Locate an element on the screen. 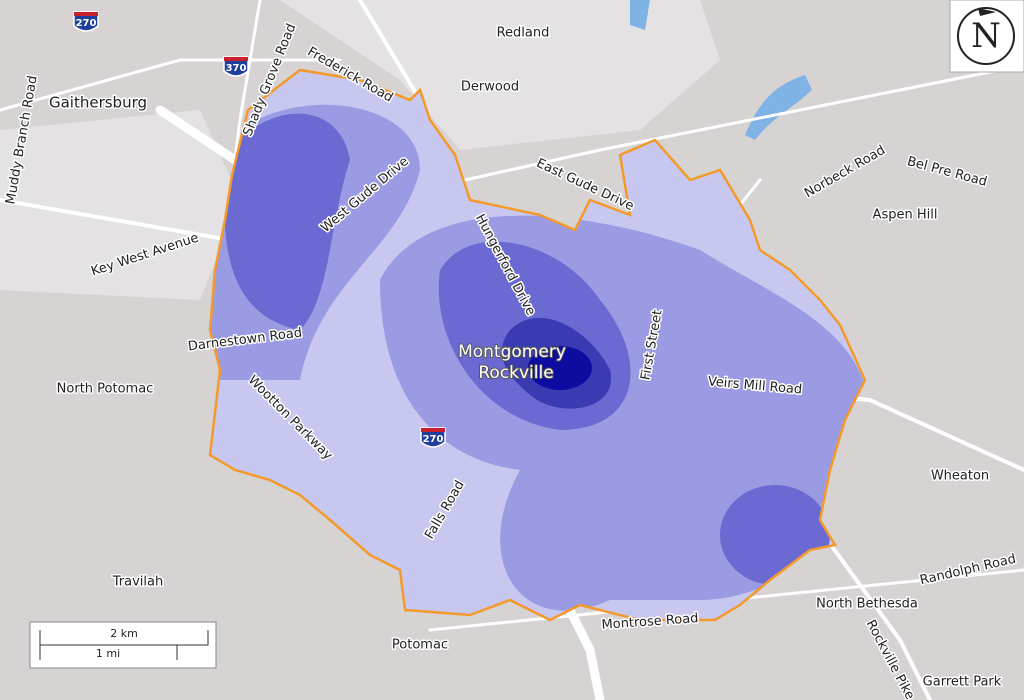 Image resolution: width=1024 pixels, height=700 pixels. place-label: Travilah is located at coordinates (137, 582).